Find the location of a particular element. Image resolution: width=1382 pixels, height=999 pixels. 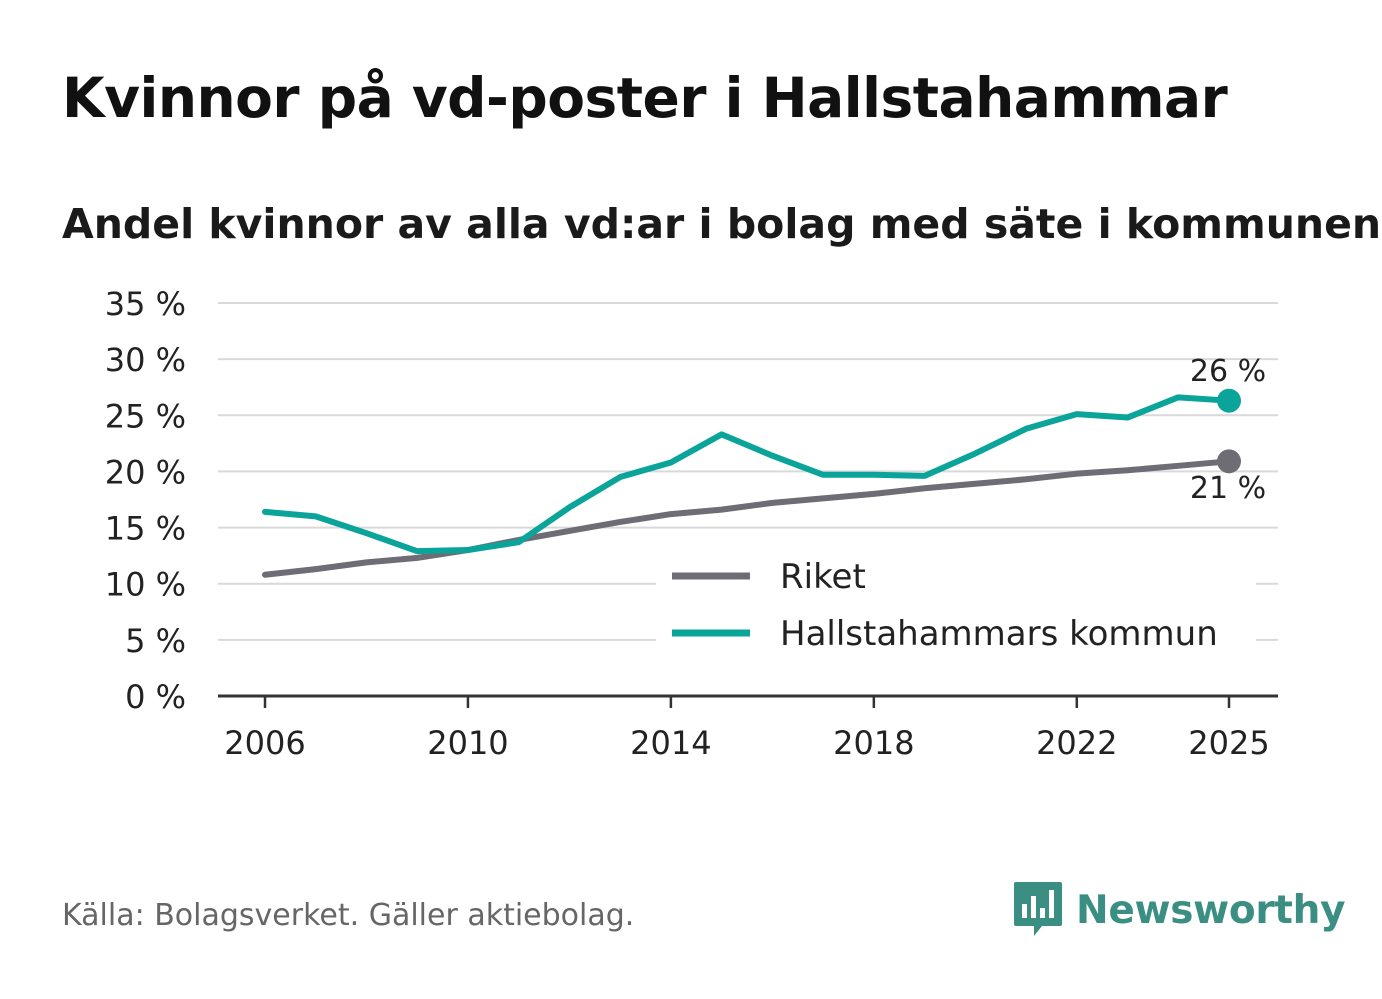

brand-name: Newsworthy is located at coordinates (1211, 910).